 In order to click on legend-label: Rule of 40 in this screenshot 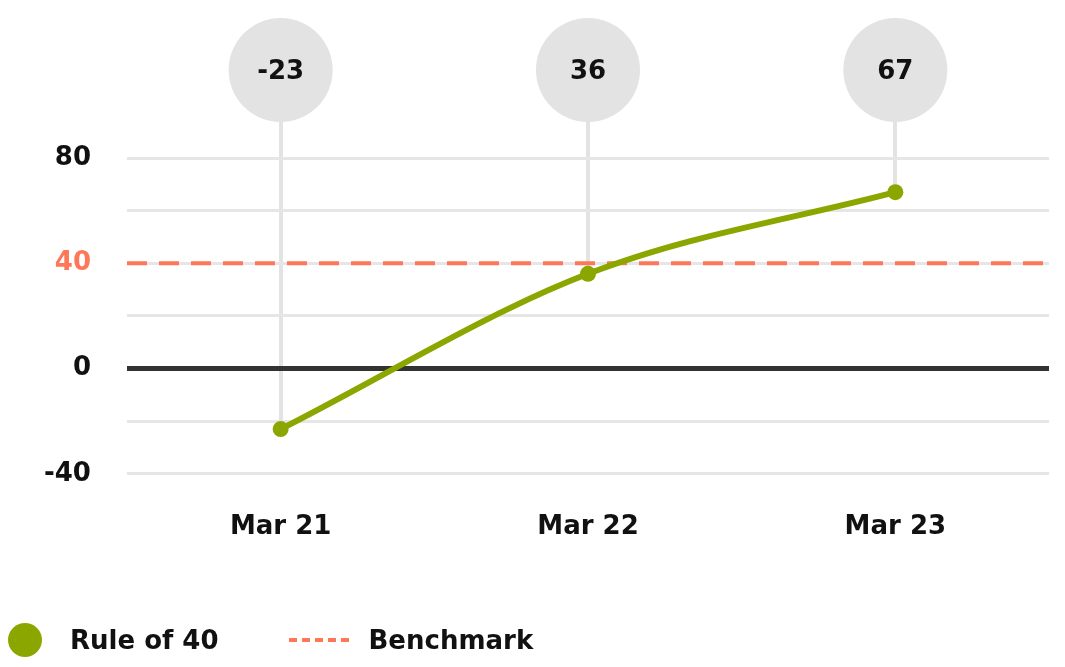, I will do `click(144, 640)`.